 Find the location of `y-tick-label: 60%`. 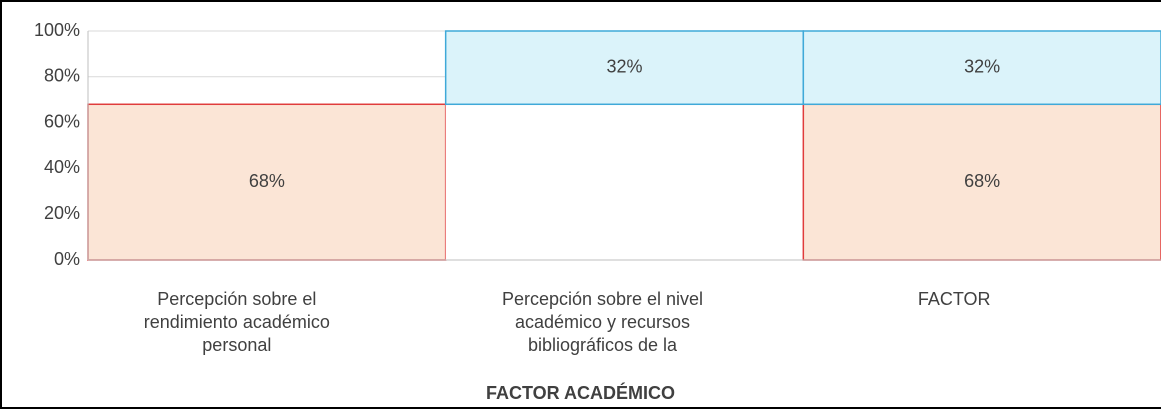

y-tick-label: 60% is located at coordinates (62, 121).